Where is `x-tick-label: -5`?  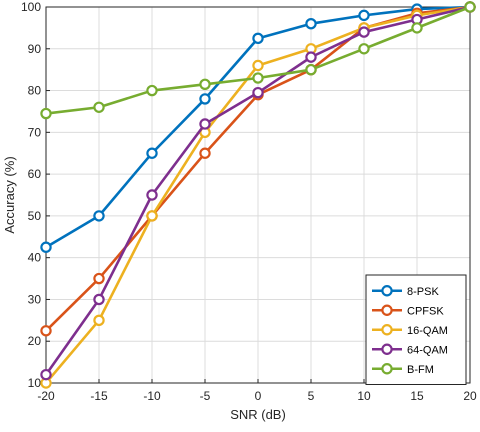 x-tick-label: -5 is located at coordinates (205, 396).